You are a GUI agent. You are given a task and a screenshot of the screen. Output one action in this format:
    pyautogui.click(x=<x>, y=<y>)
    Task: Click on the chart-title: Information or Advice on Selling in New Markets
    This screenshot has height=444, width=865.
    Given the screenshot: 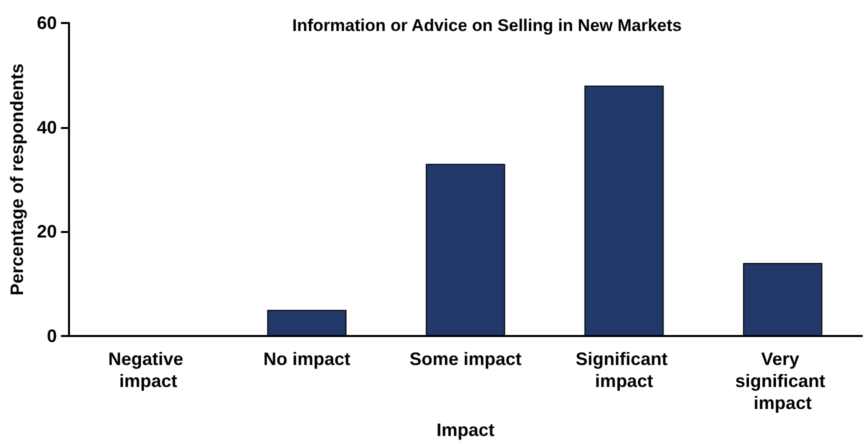 What is the action you would take?
    pyautogui.click(x=487, y=25)
    